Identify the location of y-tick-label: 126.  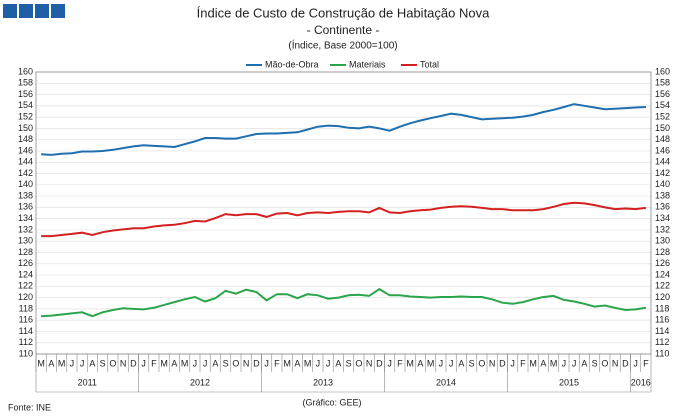
(25, 263).